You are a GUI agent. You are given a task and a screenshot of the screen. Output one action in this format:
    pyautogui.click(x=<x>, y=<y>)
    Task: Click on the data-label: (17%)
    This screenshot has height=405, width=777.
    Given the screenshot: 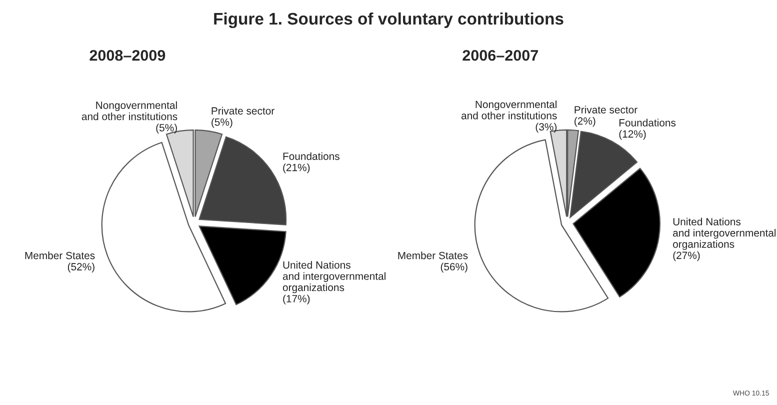 What is the action you would take?
    pyautogui.click(x=296, y=299)
    